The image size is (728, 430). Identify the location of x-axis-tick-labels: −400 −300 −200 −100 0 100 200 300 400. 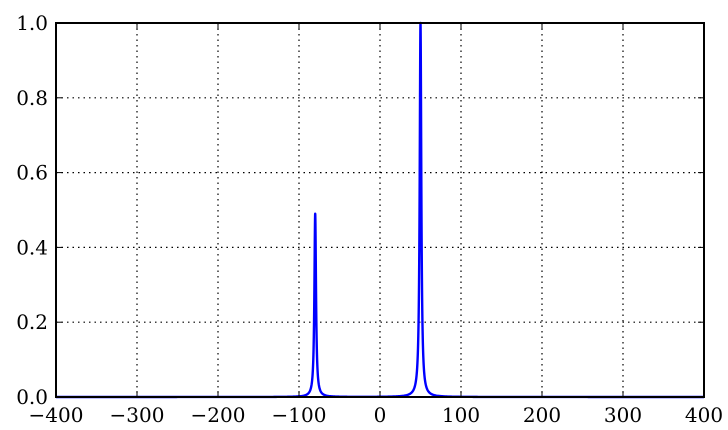
(376, 415).